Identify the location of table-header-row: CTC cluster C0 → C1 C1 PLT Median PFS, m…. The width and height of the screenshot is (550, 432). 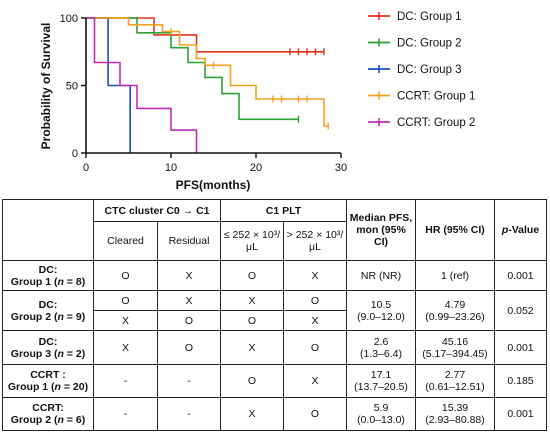
(274, 230).